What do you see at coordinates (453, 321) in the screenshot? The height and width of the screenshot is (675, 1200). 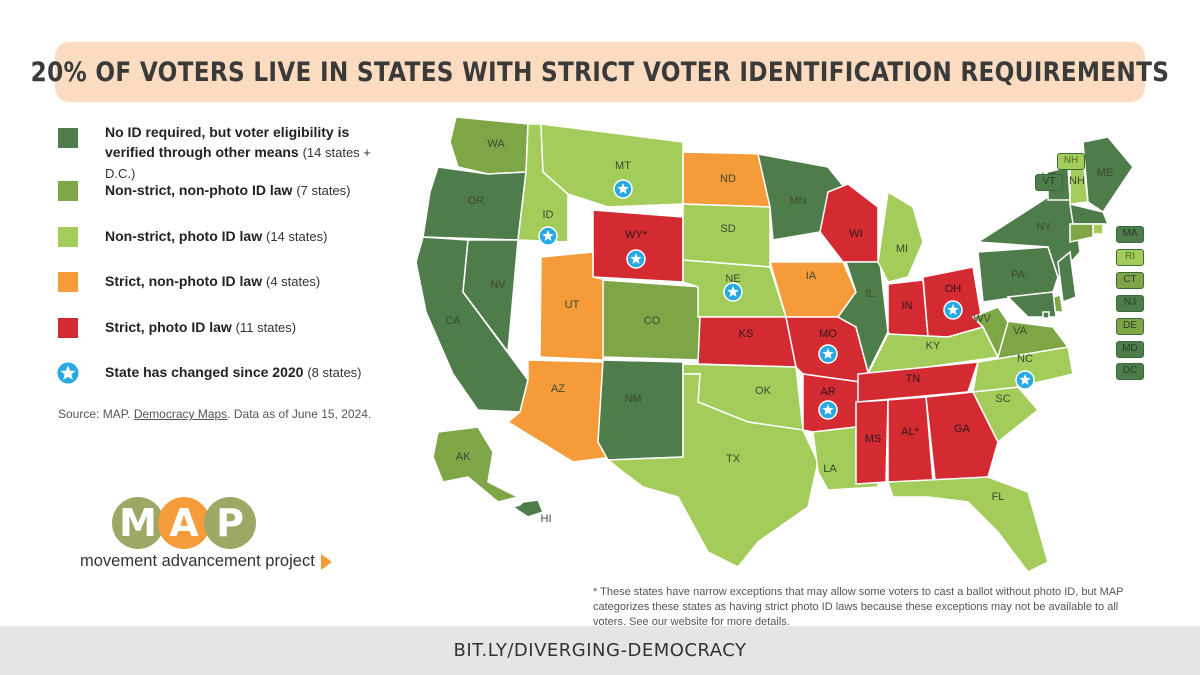 I see `state-label-ca: CA` at bounding box center [453, 321].